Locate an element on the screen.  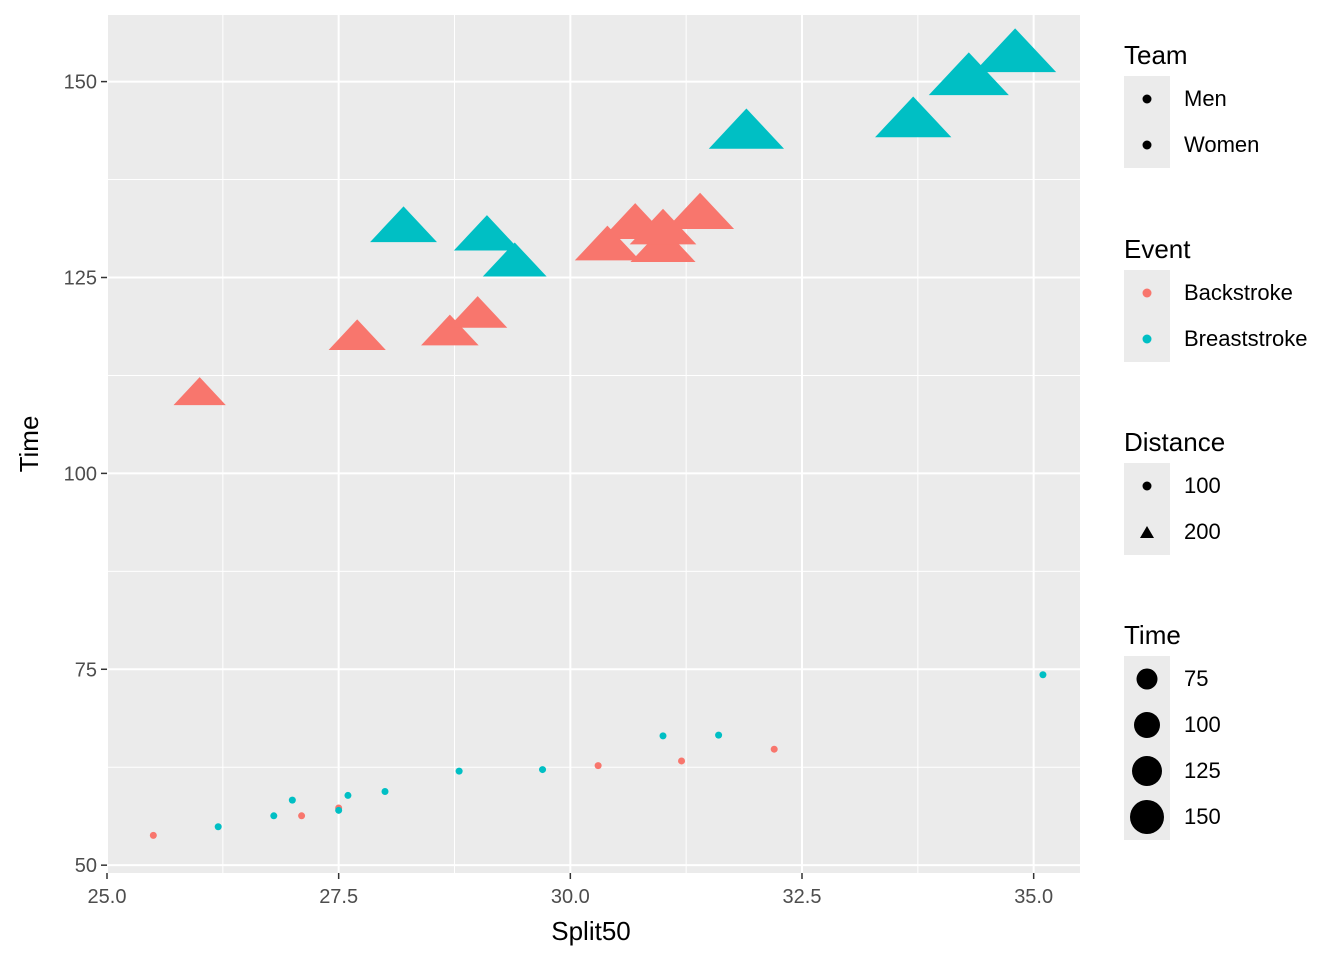
x-axis-title: Split50 is located at coordinates (591, 931).